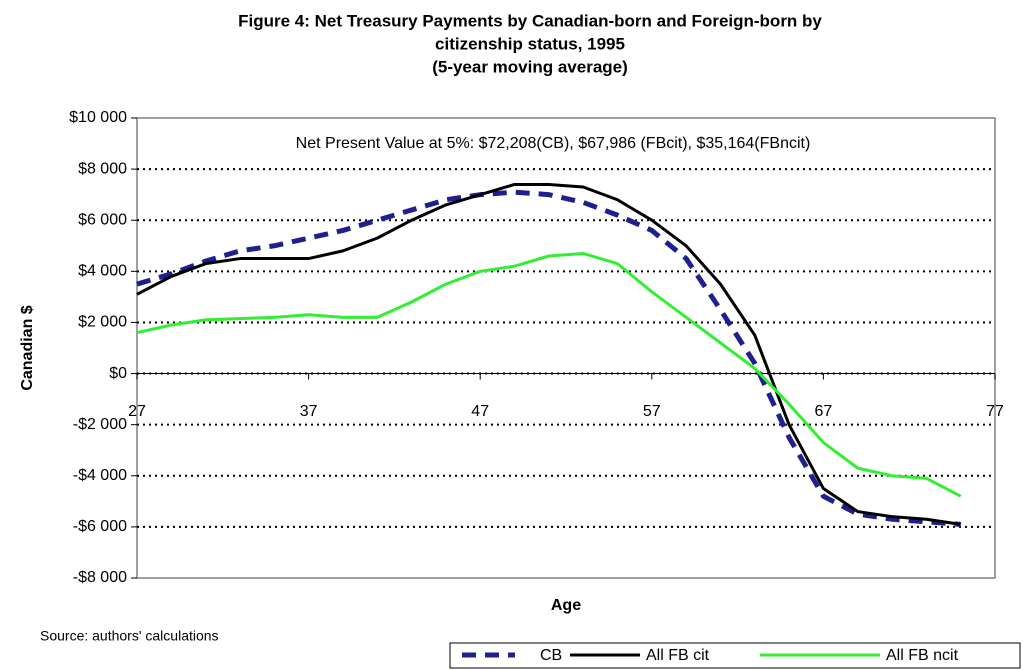  I want to click on source-note: Source: authors' calculations, so click(129, 636).